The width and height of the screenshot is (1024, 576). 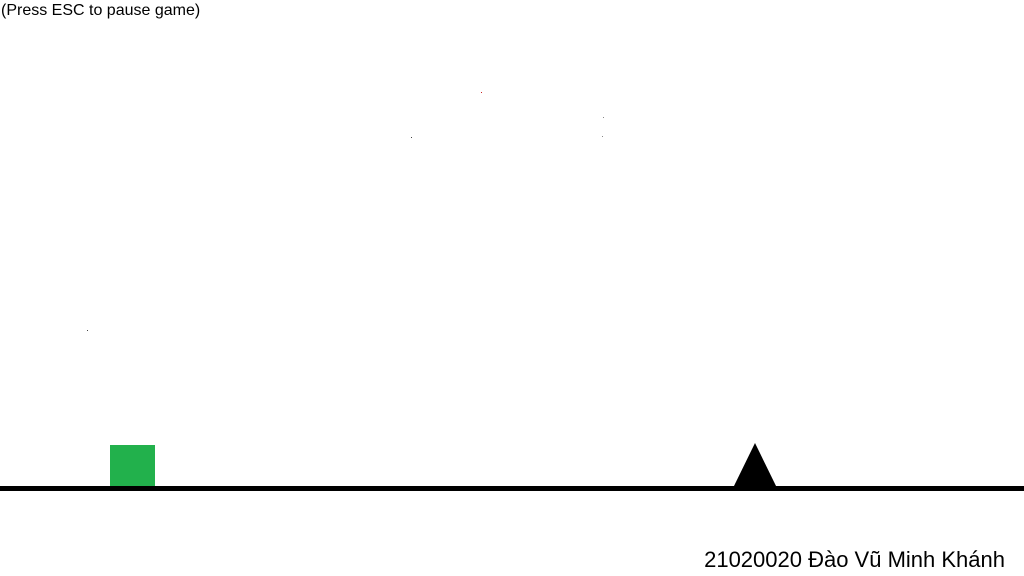 I want to click on spike-obstacle, so click(x=755, y=465).